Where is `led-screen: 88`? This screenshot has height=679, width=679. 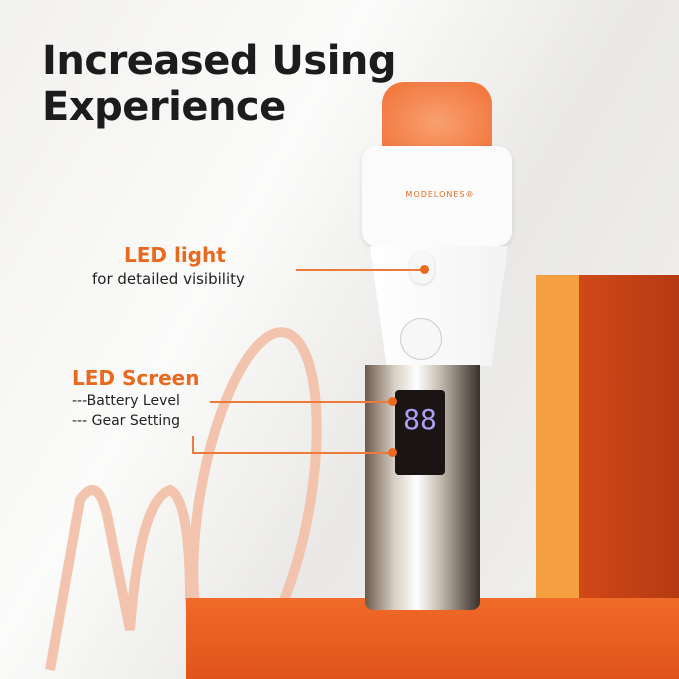 led-screen: 88 is located at coordinates (420, 432).